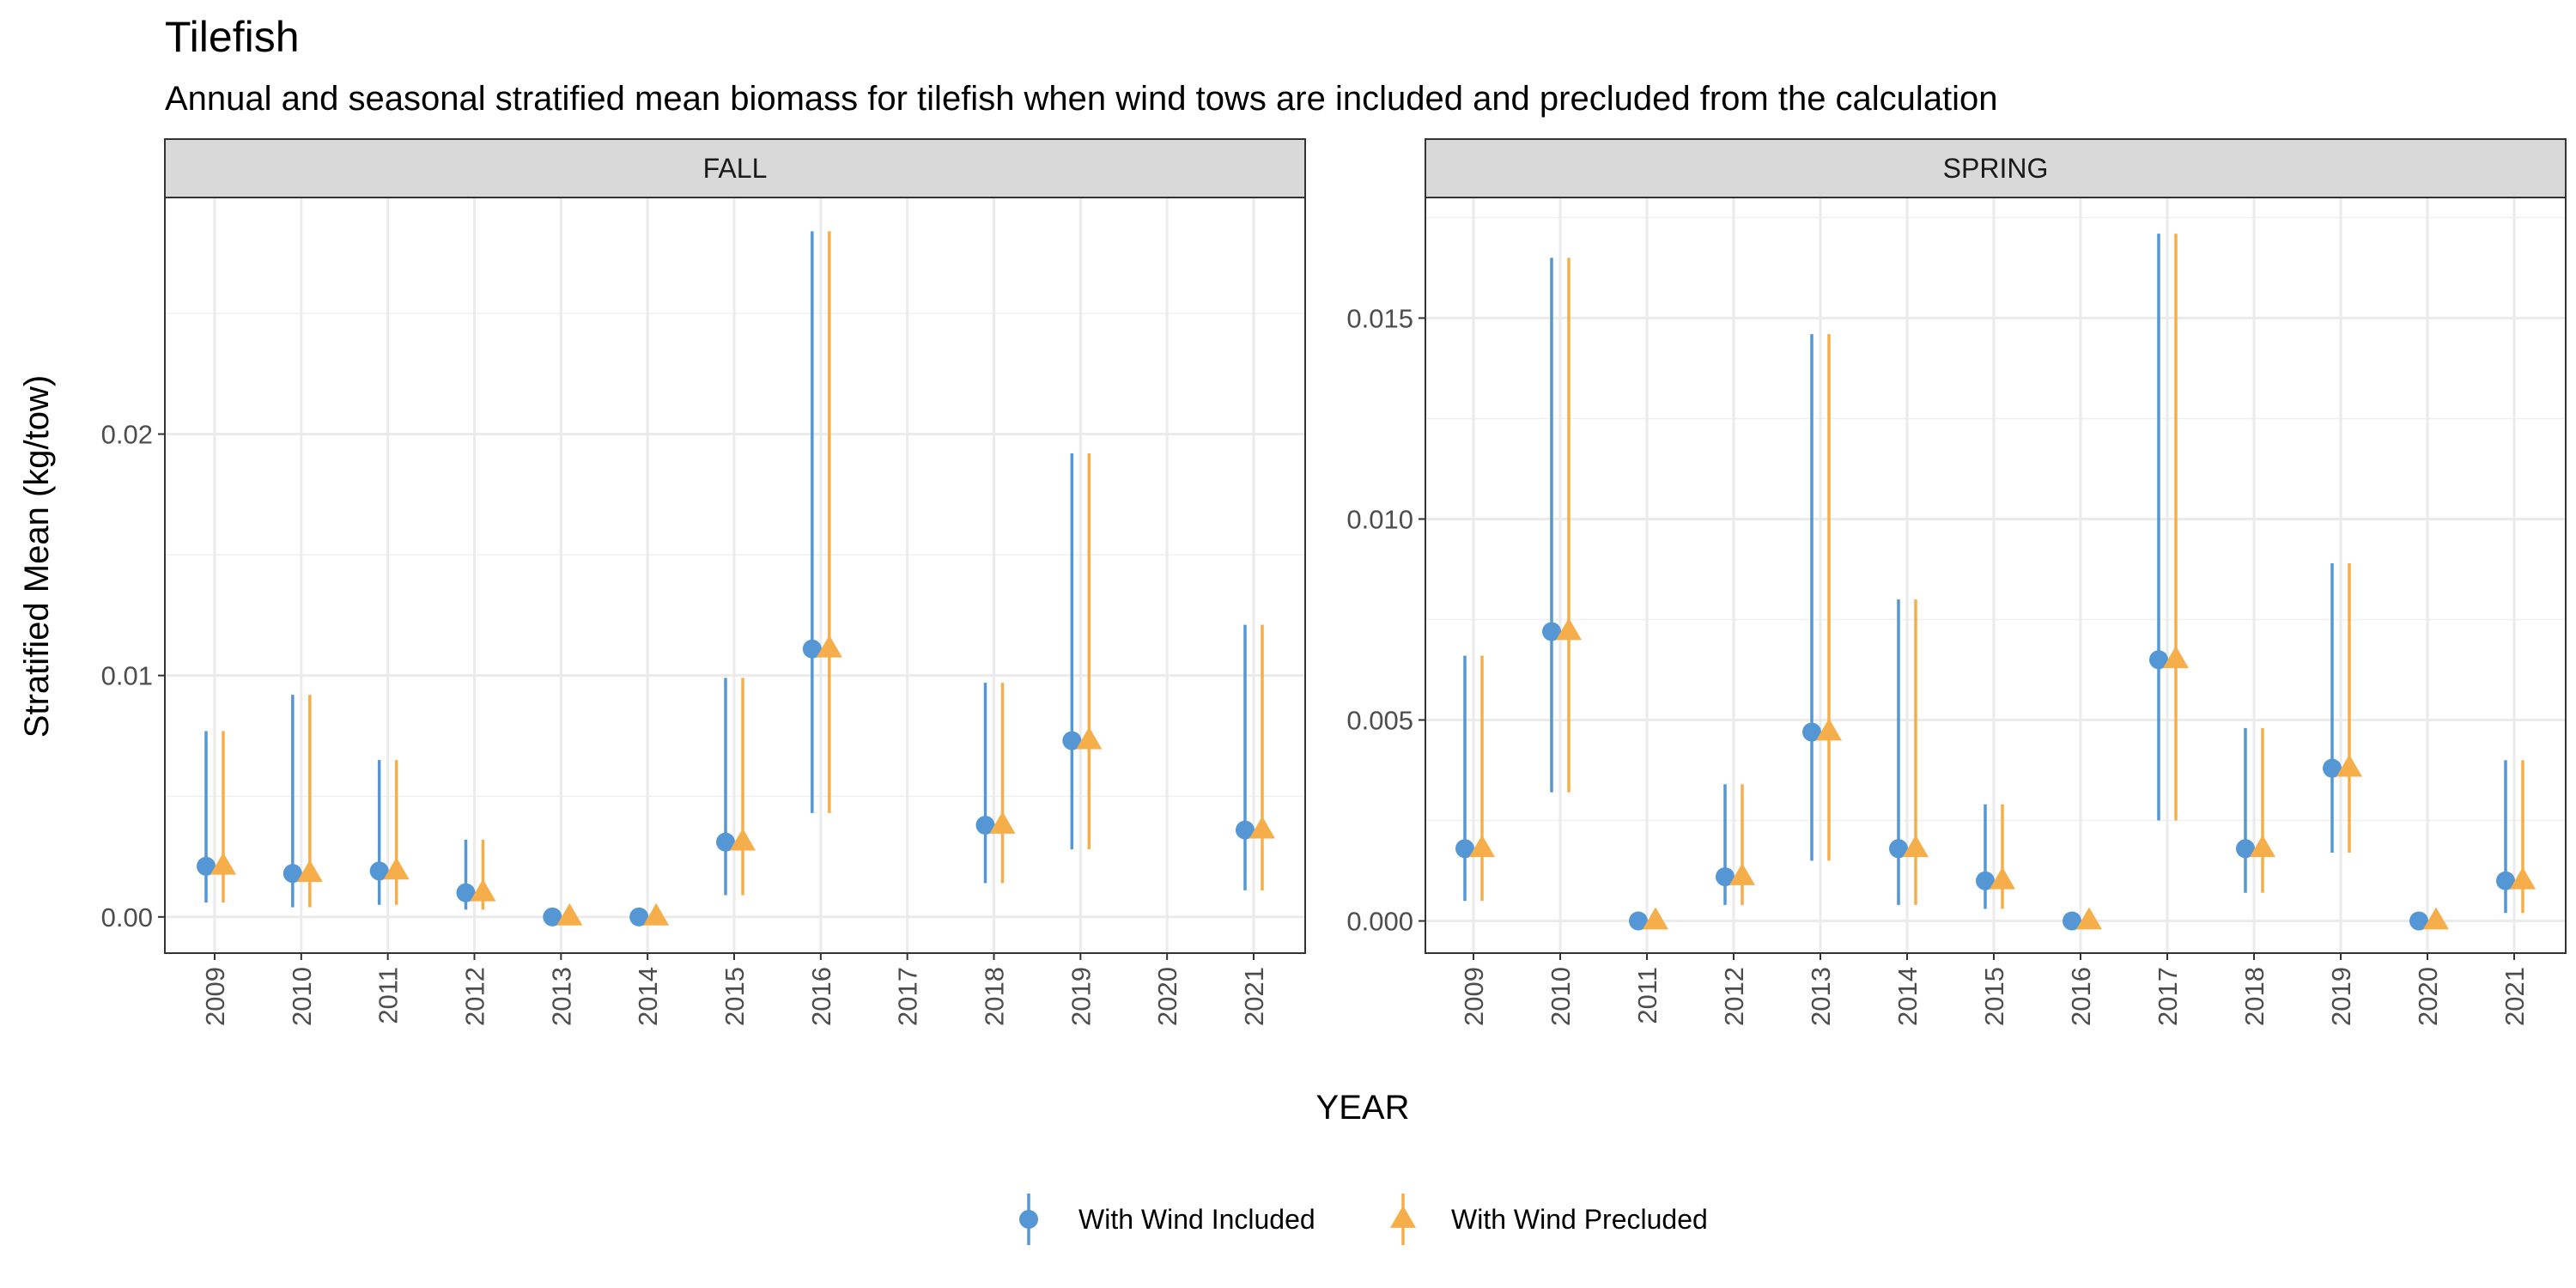 The image size is (2576, 1288). I want to click on x-tick-label: 2011, so click(389, 995).